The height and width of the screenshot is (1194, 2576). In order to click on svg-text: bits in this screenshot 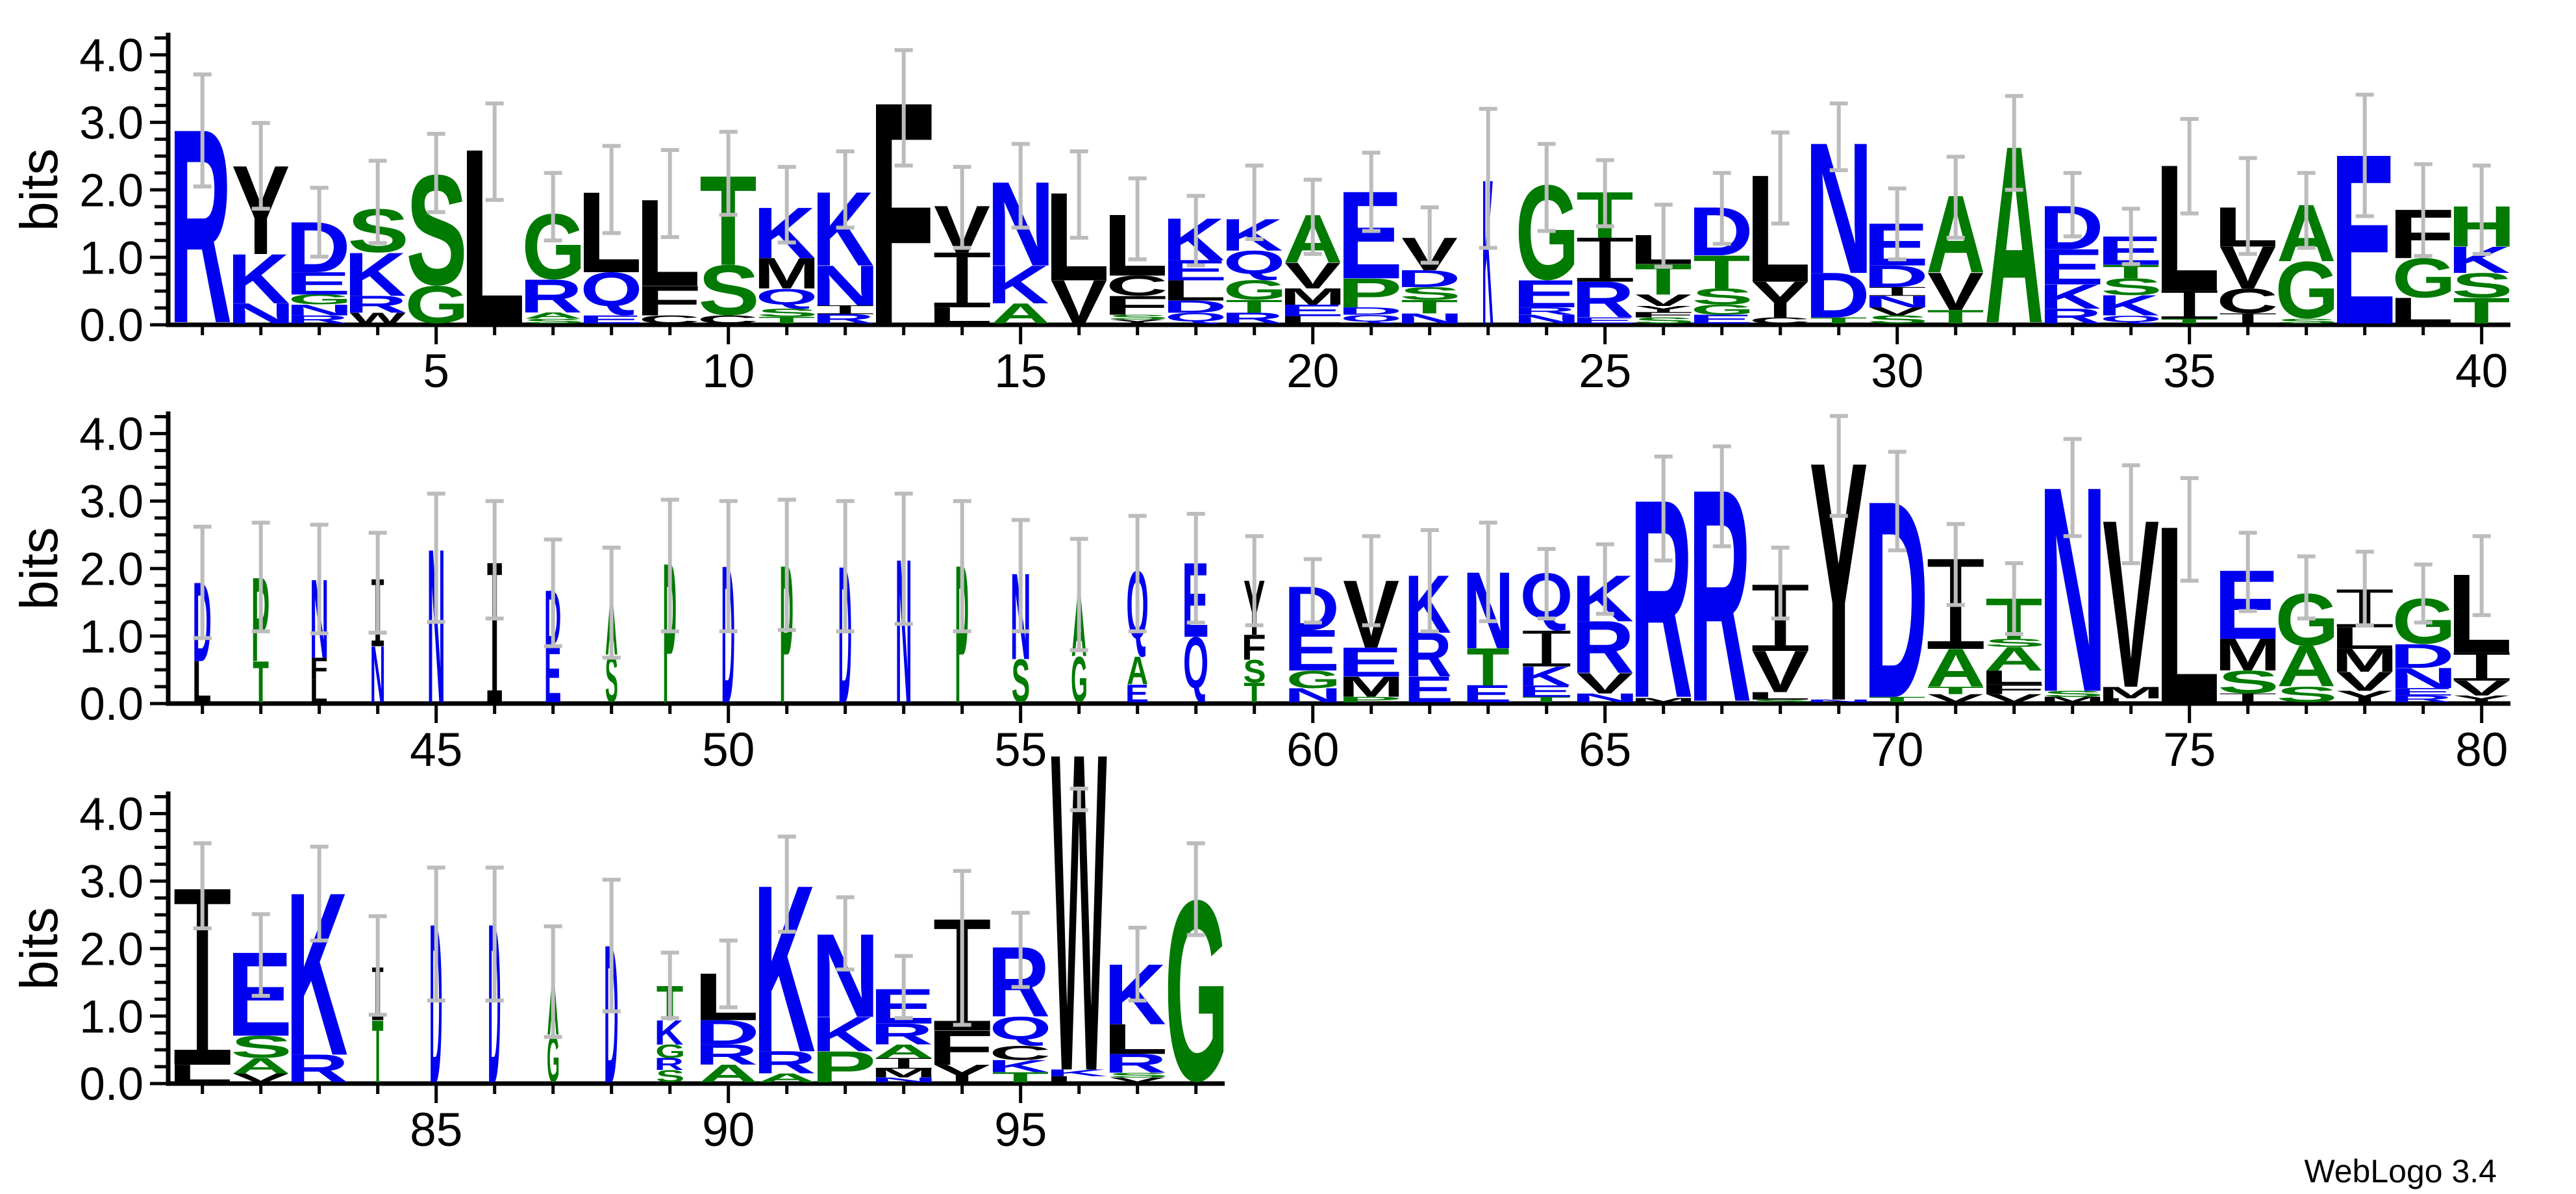, I will do `click(39, 949)`.